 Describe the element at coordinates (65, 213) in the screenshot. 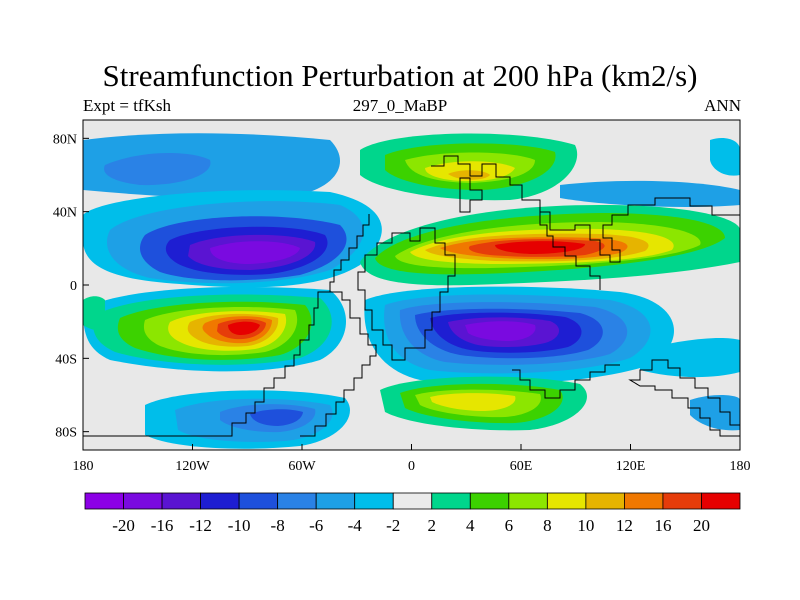

I see `y-tick-label: 40N` at that location.